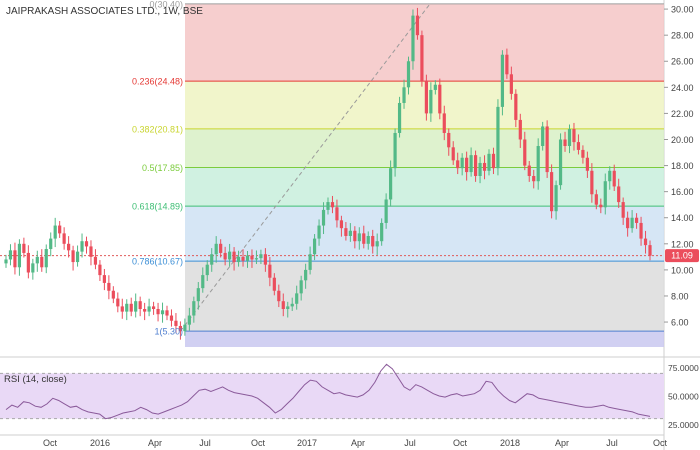  I want to click on fib-level-label: 0.786(10.67), so click(157, 262).